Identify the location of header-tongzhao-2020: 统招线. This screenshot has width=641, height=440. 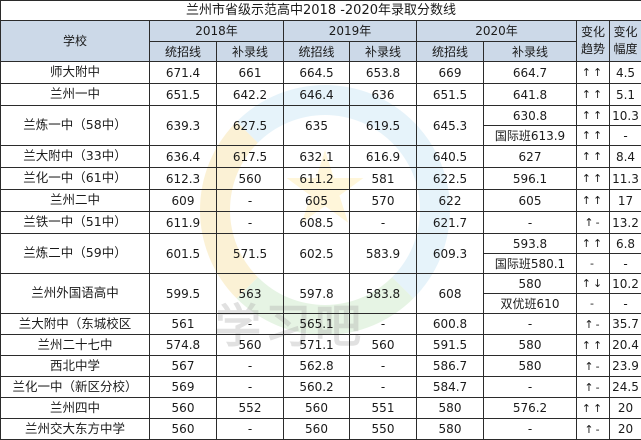
(450, 52).